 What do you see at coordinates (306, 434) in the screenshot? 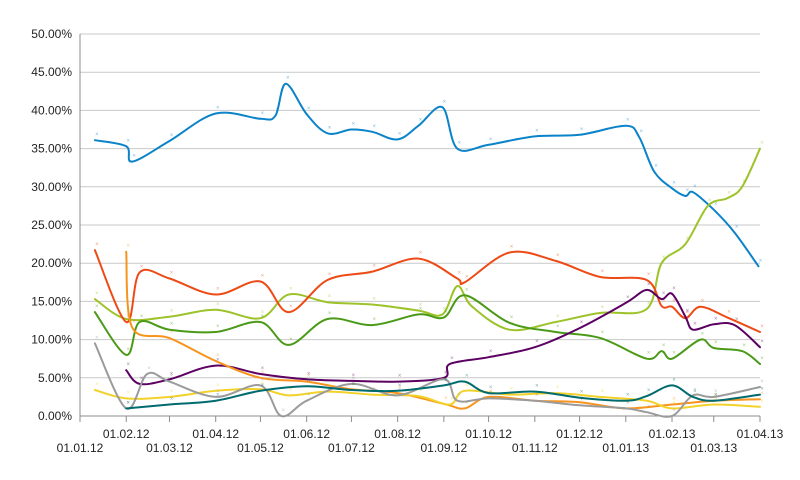
I see `x-tick-label: 01.06.12` at bounding box center [306, 434].